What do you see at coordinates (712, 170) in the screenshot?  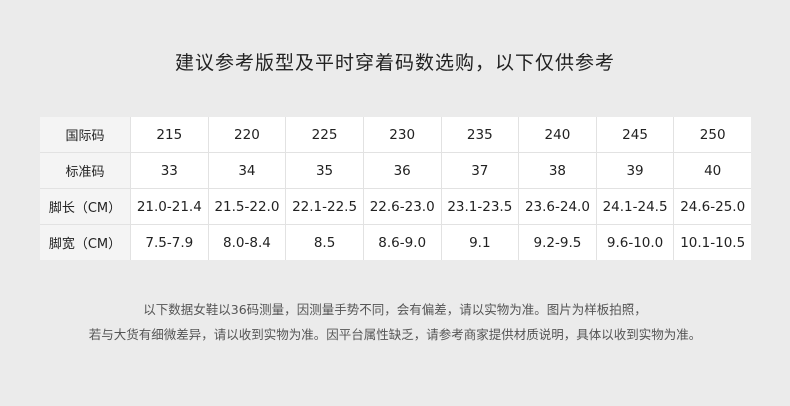 I see `table-cell: 40` at bounding box center [712, 170].